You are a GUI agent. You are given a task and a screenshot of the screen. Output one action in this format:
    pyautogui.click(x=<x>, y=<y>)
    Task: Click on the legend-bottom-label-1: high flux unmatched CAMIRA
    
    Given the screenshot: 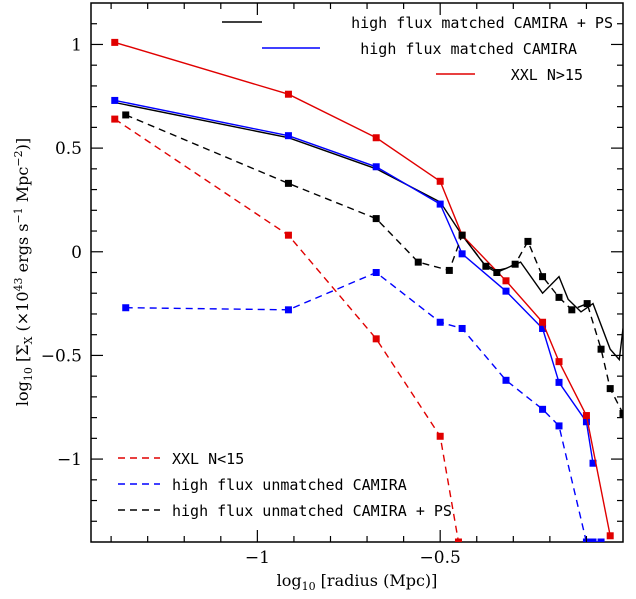 What is the action you would take?
    pyautogui.click(x=289, y=485)
    